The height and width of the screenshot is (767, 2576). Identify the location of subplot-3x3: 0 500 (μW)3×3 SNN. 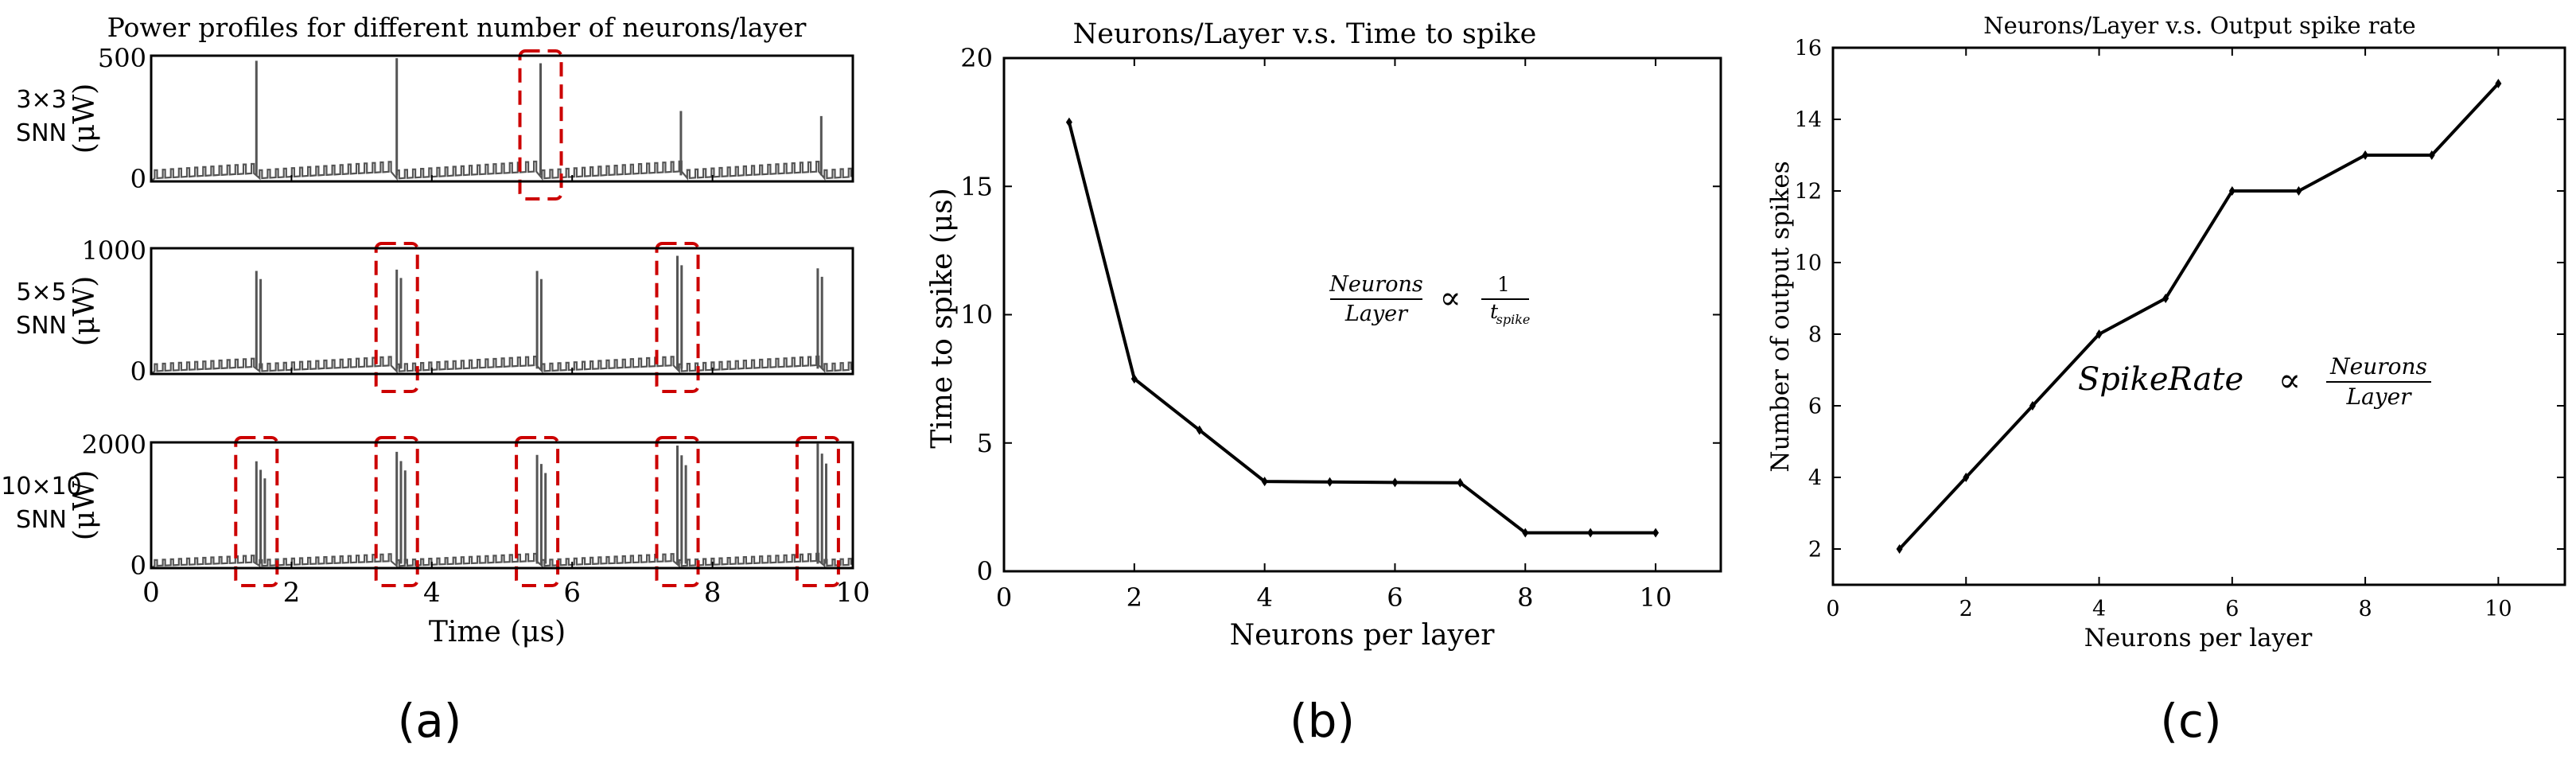
(435, 122).